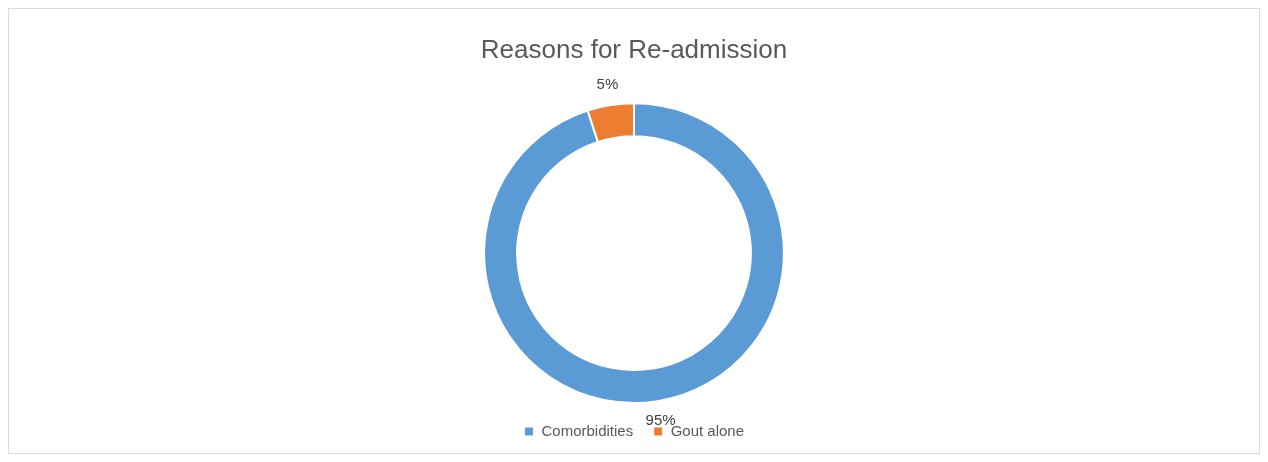 The height and width of the screenshot is (462, 1268). I want to click on legend-label: Comorbidities, so click(587, 430).